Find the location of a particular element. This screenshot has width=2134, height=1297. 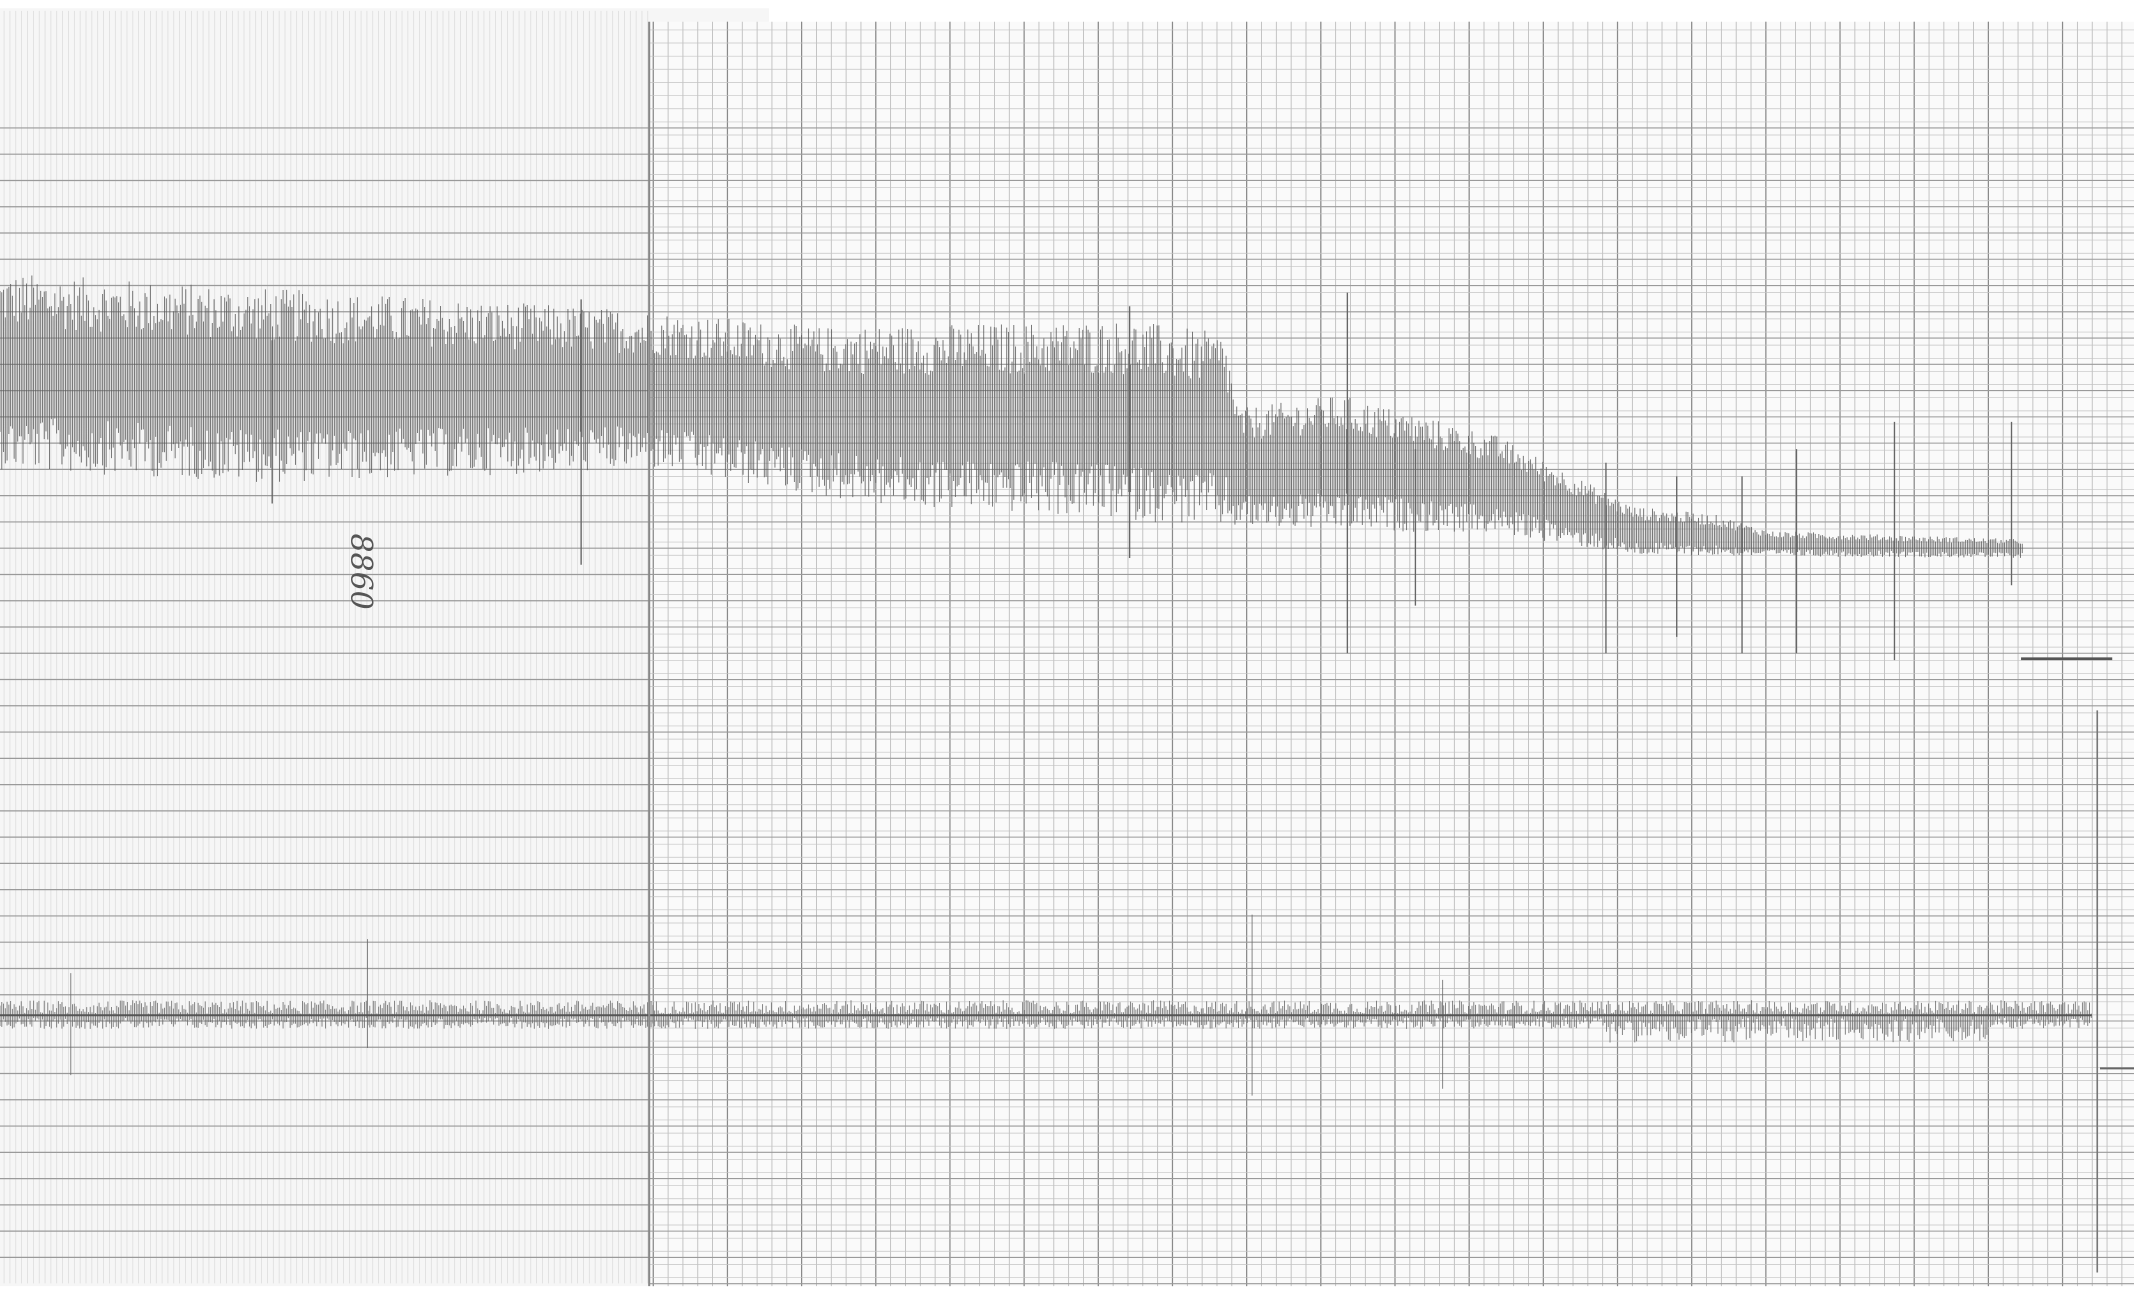

handwritten-annotation: 8860 is located at coordinates (360, 571).